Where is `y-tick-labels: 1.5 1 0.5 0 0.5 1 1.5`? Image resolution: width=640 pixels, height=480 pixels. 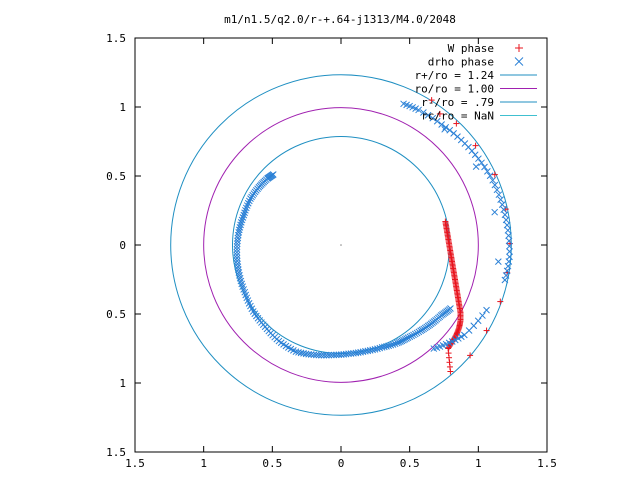 y-tick-labels: 1.5 1 0.5 0 0.5 1 1.5 is located at coordinates (116, 245).